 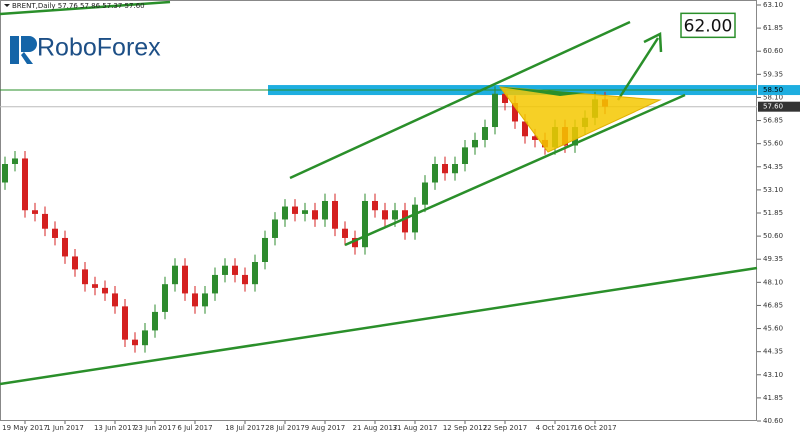 I want to click on x-tick-label: 16 Oct 2017, so click(x=594, y=428).